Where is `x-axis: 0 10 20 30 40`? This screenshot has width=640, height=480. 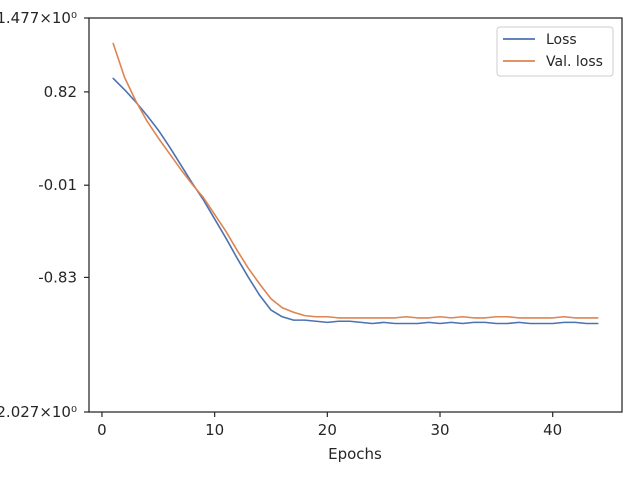
x-axis: 0 10 20 30 40 is located at coordinates (329, 425).